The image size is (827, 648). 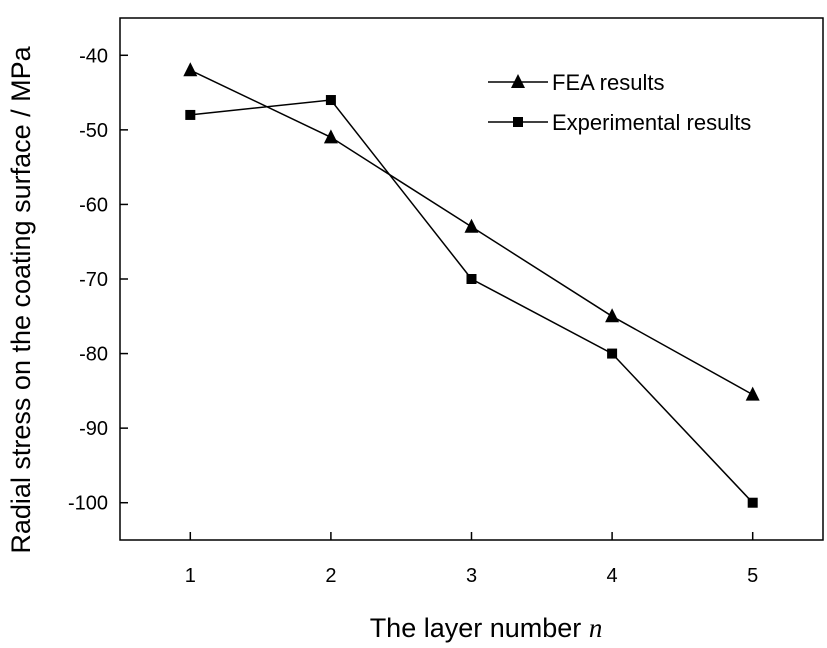 I want to click on x-tick-label: 5, so click(x=752, y=576).